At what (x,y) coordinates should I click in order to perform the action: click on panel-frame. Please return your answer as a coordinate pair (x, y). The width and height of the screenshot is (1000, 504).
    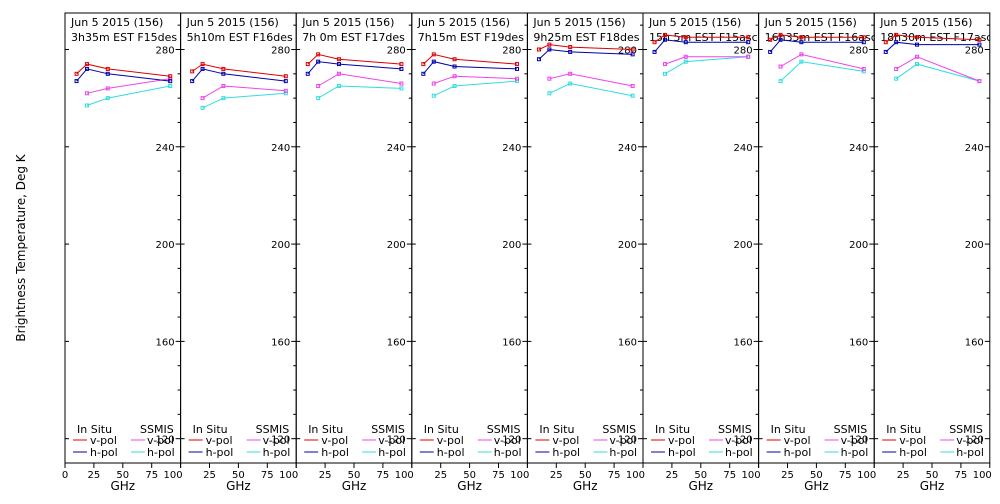
    Looking at the image, I should click on (354, 238).